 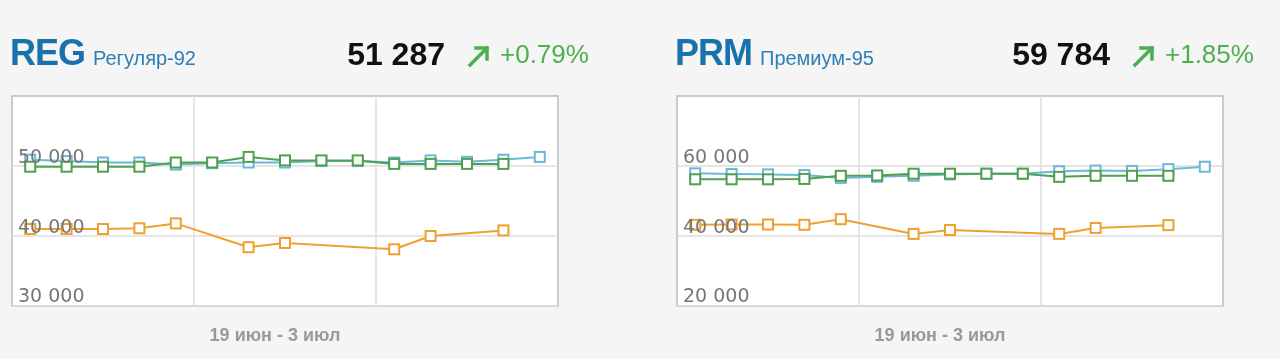 I want to click on y-tick-label: 30 000, so click(x=51, y=295).